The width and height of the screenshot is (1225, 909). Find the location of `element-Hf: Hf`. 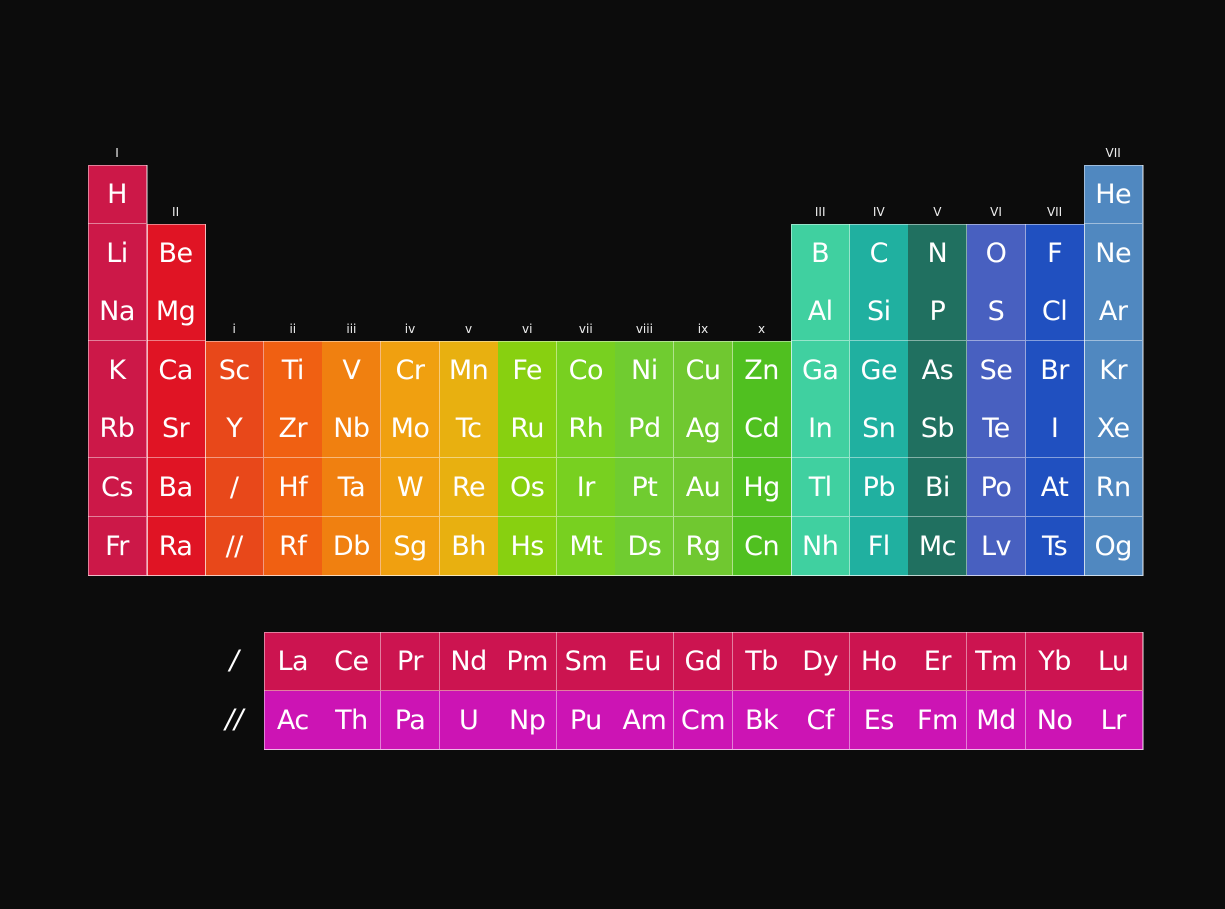

element-Hf: Hf is located at coordinates (293, 487).